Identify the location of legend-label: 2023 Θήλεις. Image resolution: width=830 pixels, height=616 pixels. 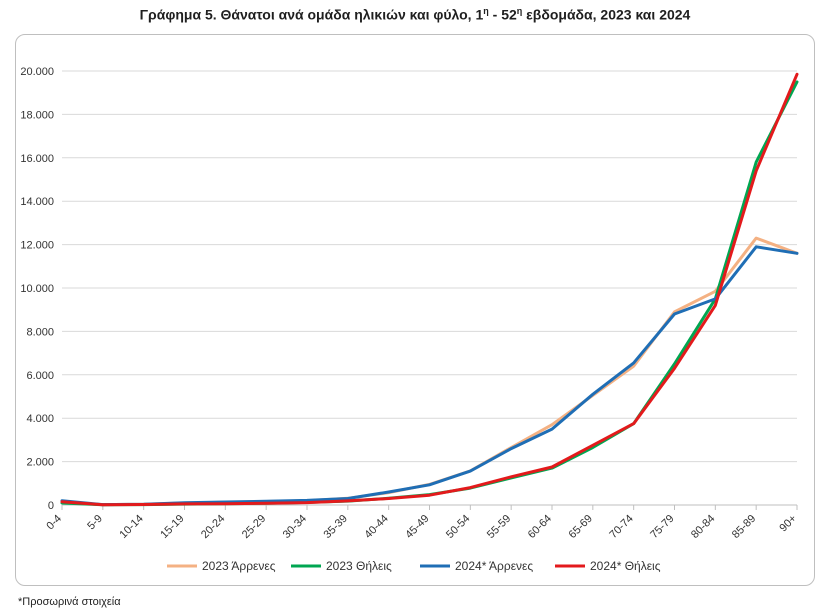
(359, 566).